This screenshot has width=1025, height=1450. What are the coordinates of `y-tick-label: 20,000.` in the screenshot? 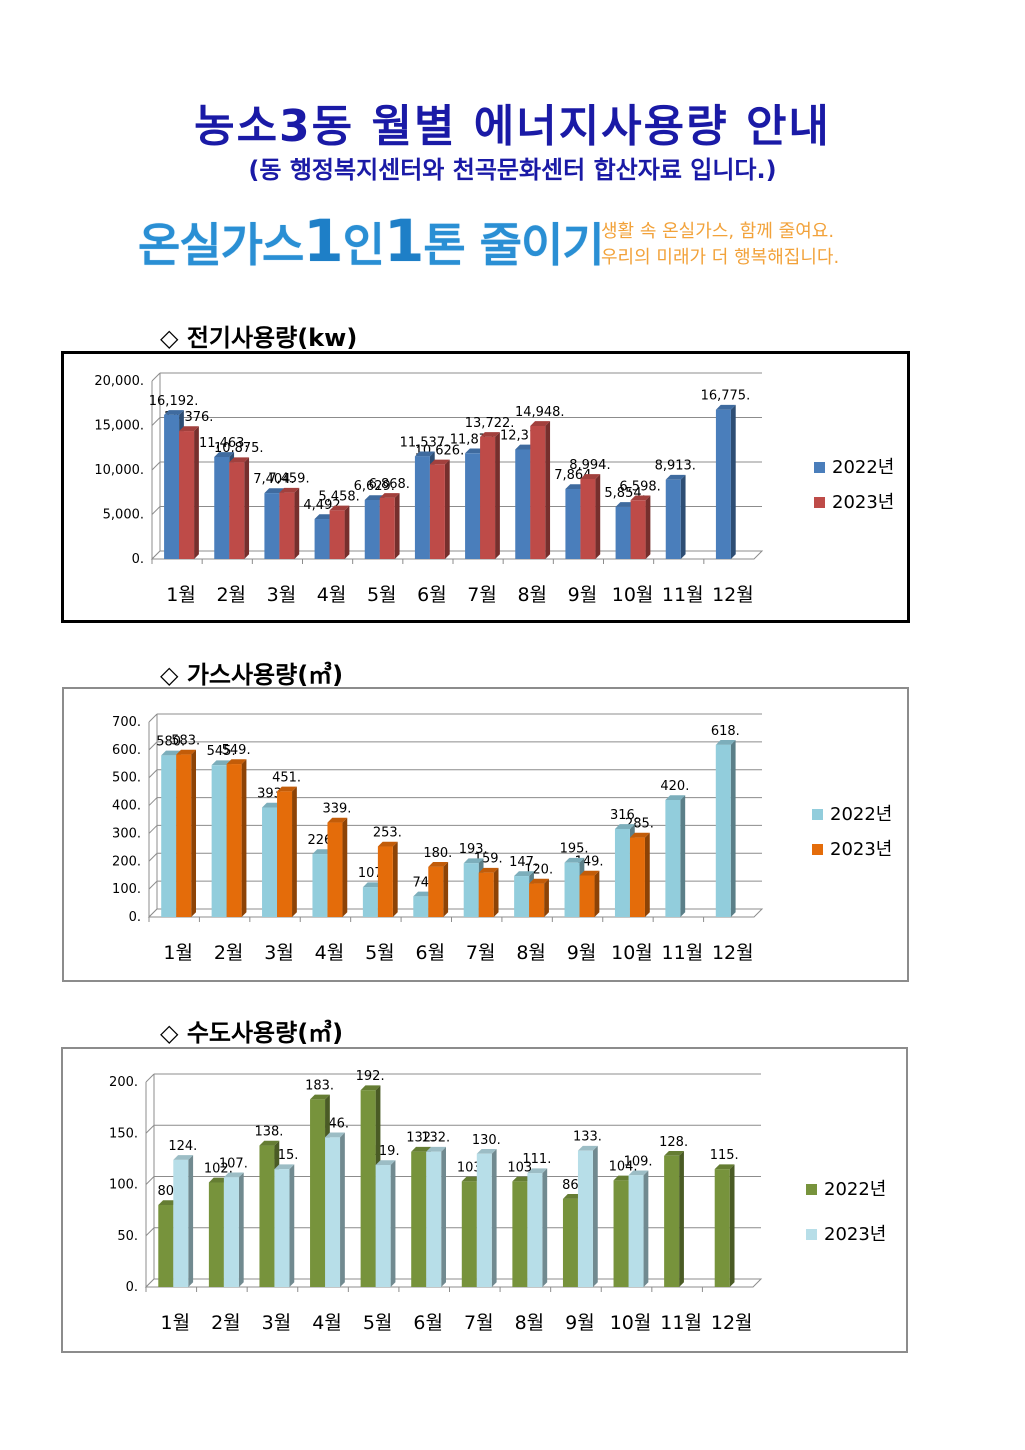 It's located at (119, 381).